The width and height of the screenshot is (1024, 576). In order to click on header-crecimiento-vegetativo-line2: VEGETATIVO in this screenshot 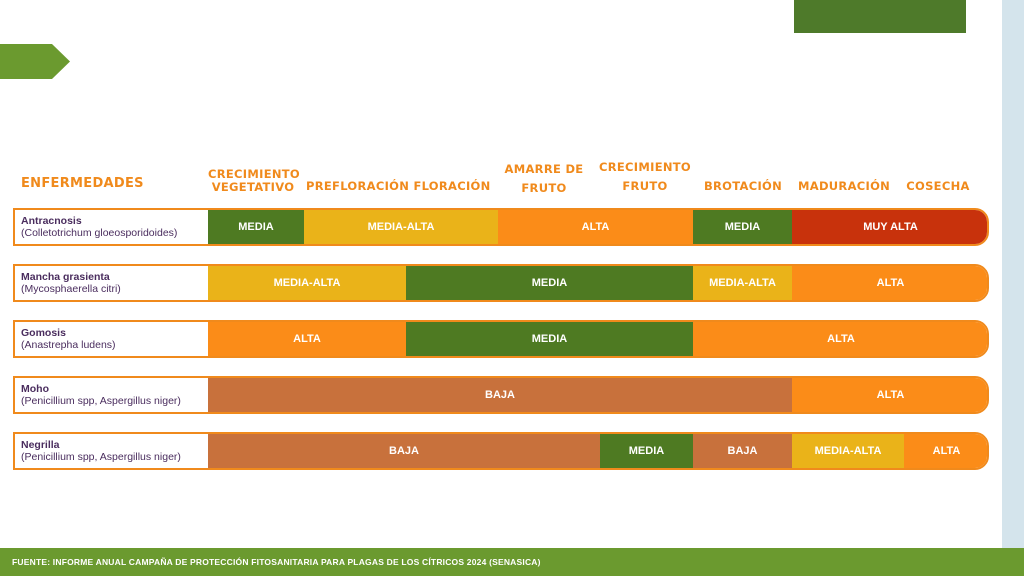, I will do `click(253, 187)`.